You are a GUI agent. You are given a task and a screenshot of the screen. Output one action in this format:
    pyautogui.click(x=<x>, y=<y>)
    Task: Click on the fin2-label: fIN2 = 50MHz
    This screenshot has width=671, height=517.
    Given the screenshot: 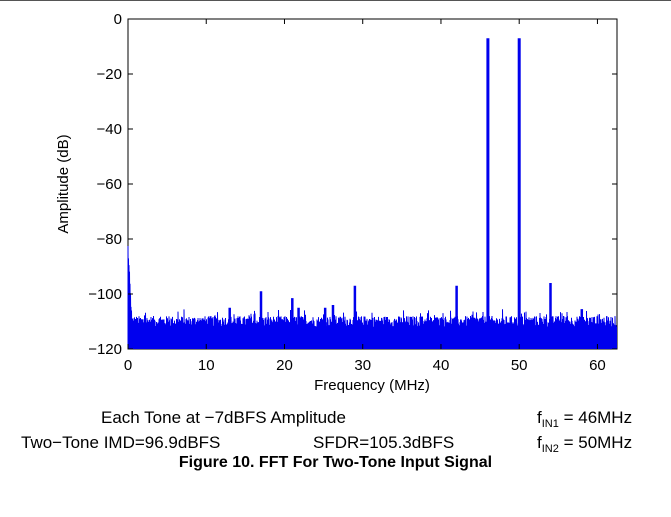 What is the action you would take?
    pyautogui.click(x=584, y=446)
    